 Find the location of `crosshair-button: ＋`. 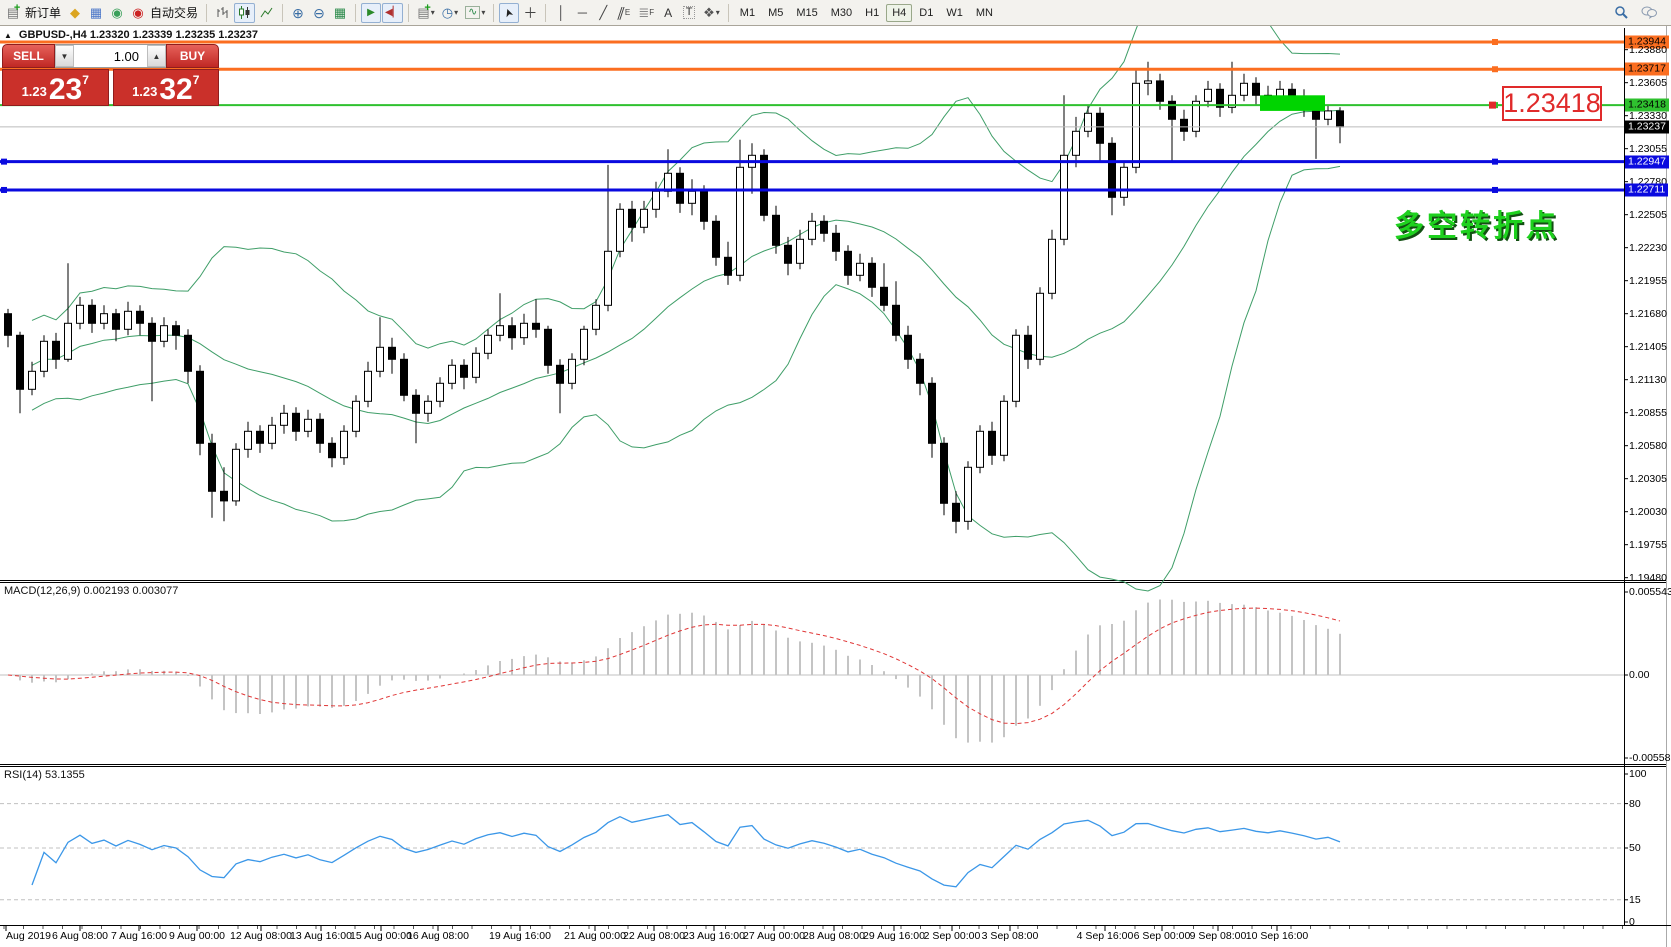

crosshair-button: ＋ is located at coordinates (530, 13).